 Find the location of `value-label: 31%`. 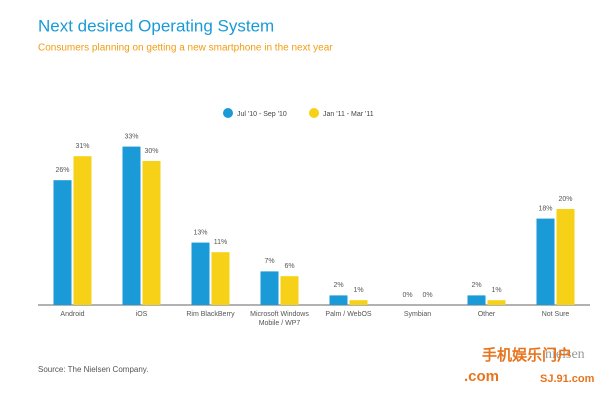

value-label: 31% is located at coordinates (82, 146).